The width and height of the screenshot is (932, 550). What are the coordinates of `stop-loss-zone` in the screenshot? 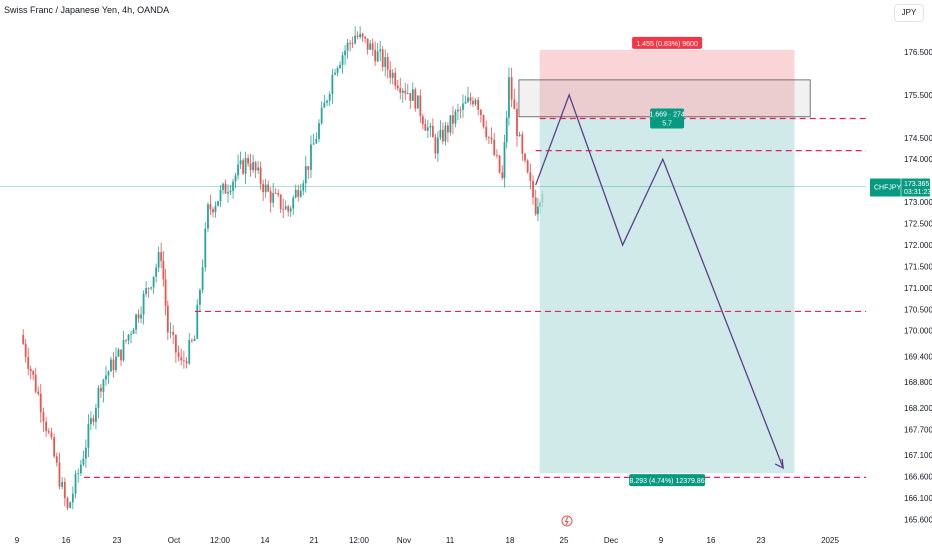 It's located at (667, 84).